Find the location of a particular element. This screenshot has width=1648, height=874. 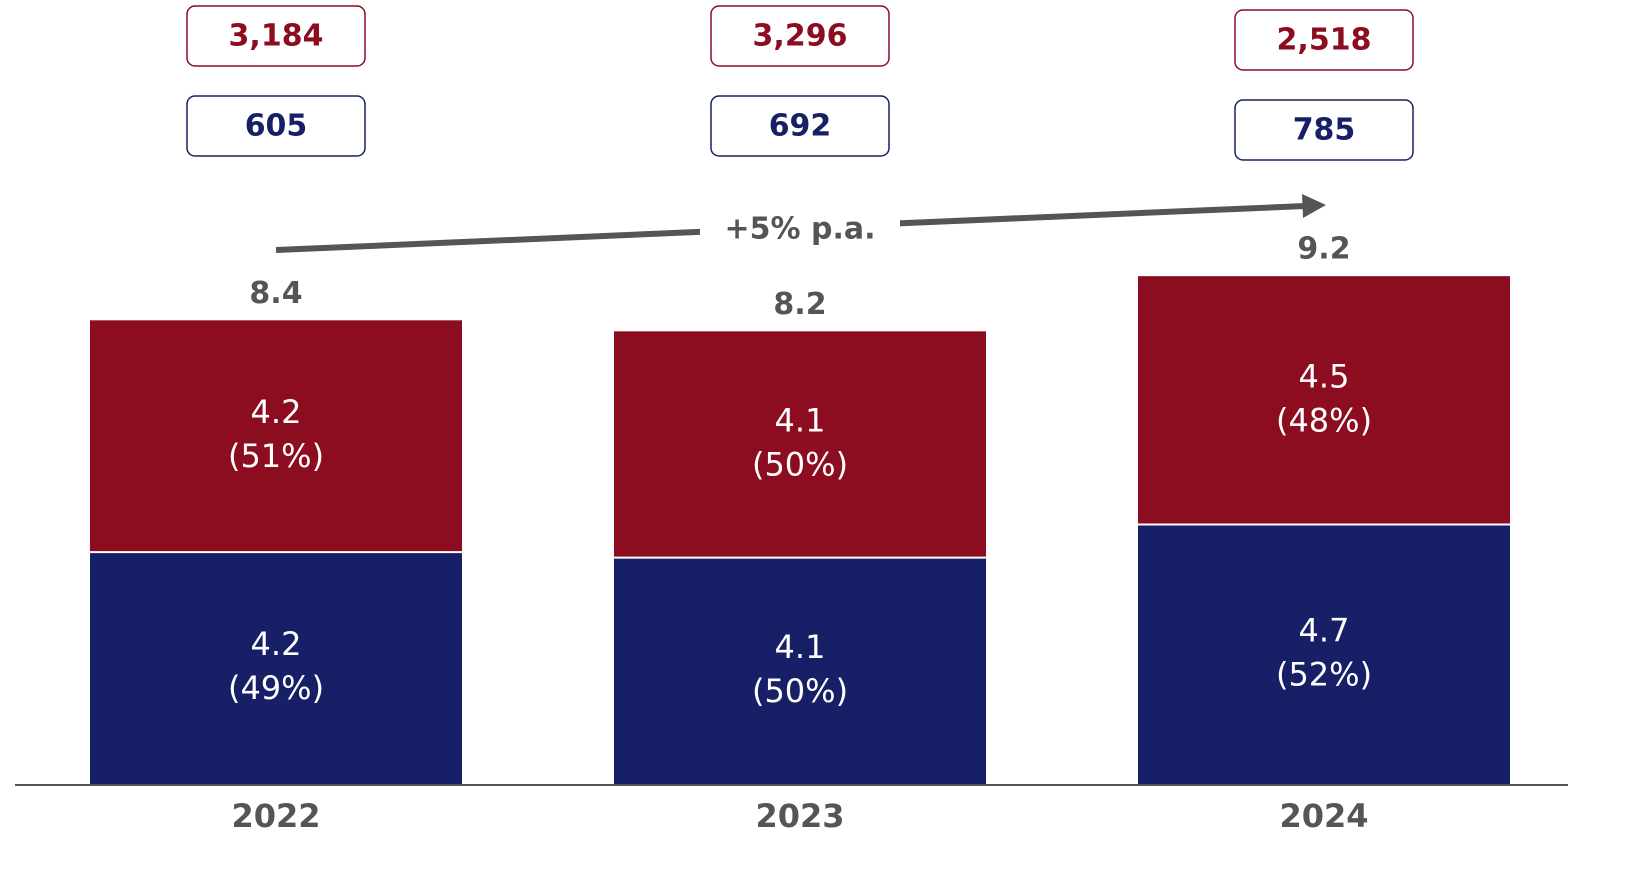

segment-share: (52%) is located at coordinates (1324, 674).